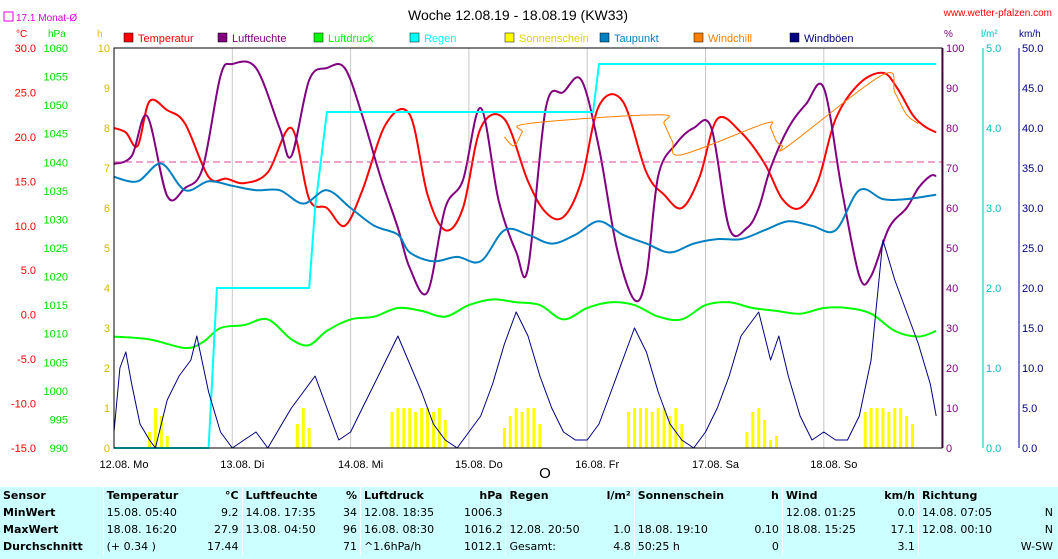 The image size is (1058, 559). I want to click on summary-cell: 71, so click(349, 546).